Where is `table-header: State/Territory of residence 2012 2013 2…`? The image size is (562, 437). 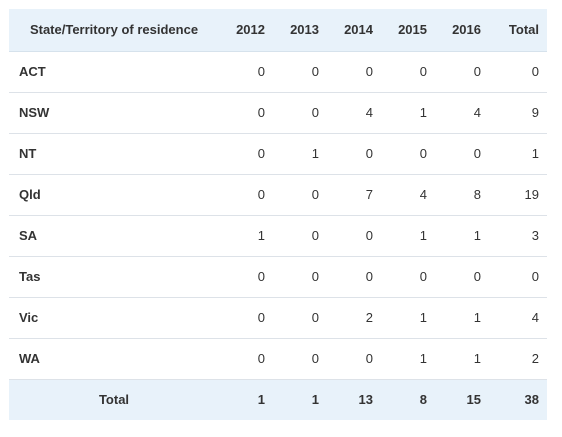 table-header: State/Territory of residence 2012 2013 2… is located at coordinates (278, 30).